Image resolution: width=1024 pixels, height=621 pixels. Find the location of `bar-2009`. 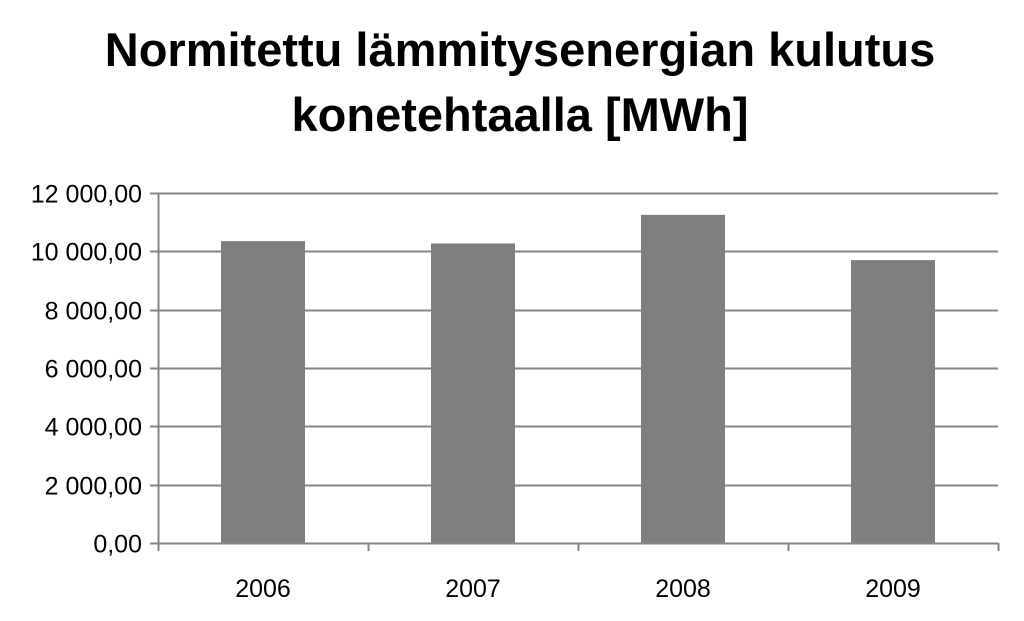

bar-2009 is located at coordinates (893, 401).